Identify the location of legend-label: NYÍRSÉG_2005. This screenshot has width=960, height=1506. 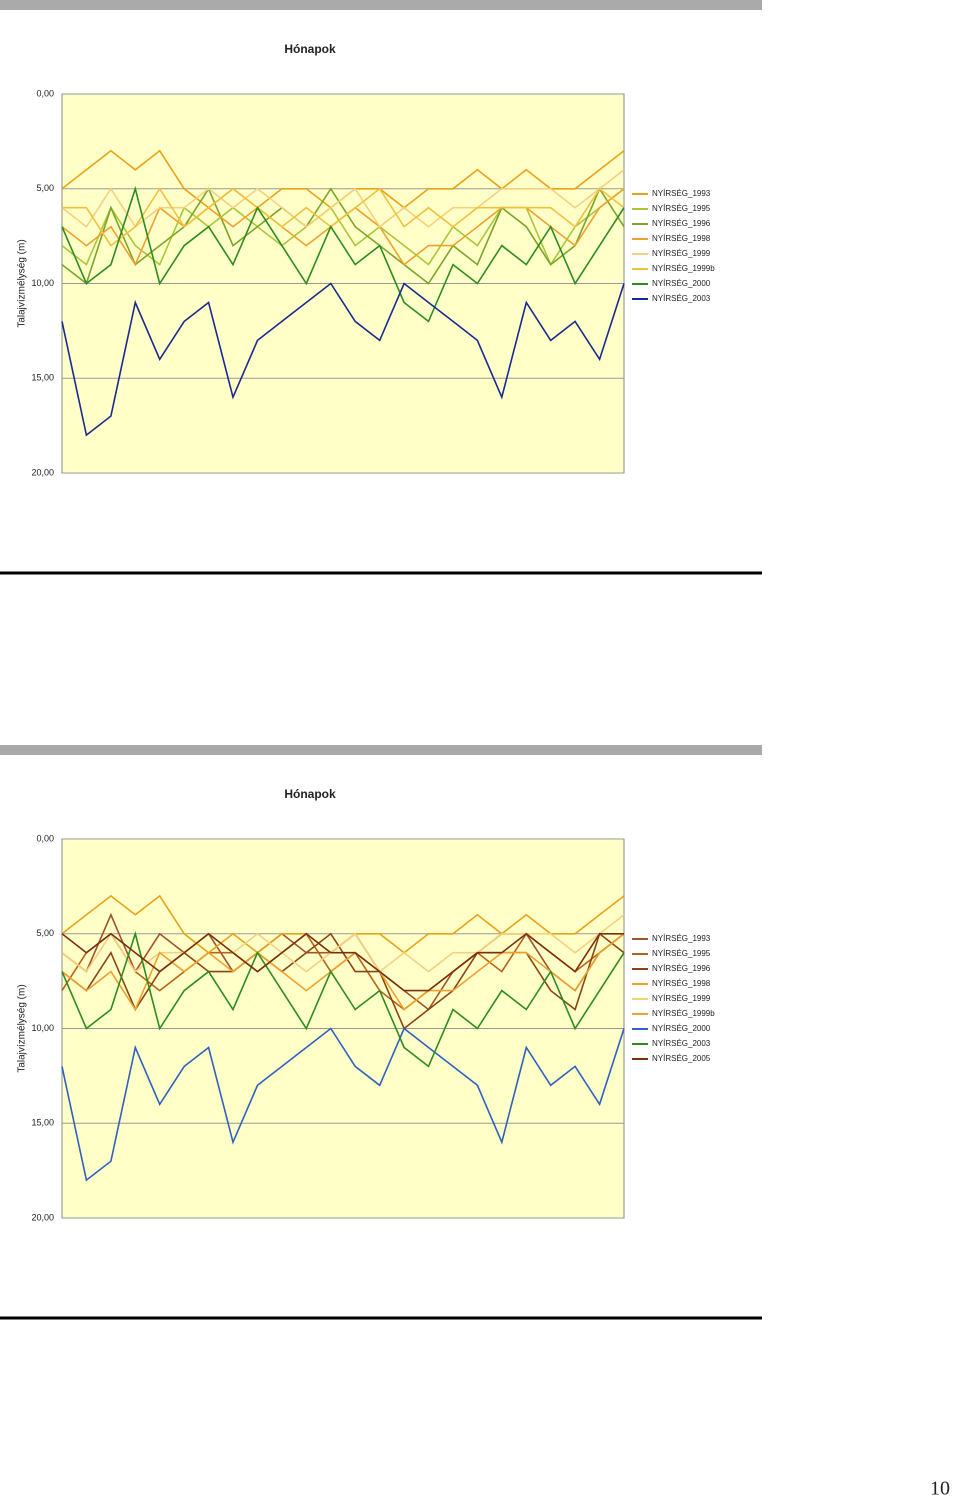
(681, 1058).